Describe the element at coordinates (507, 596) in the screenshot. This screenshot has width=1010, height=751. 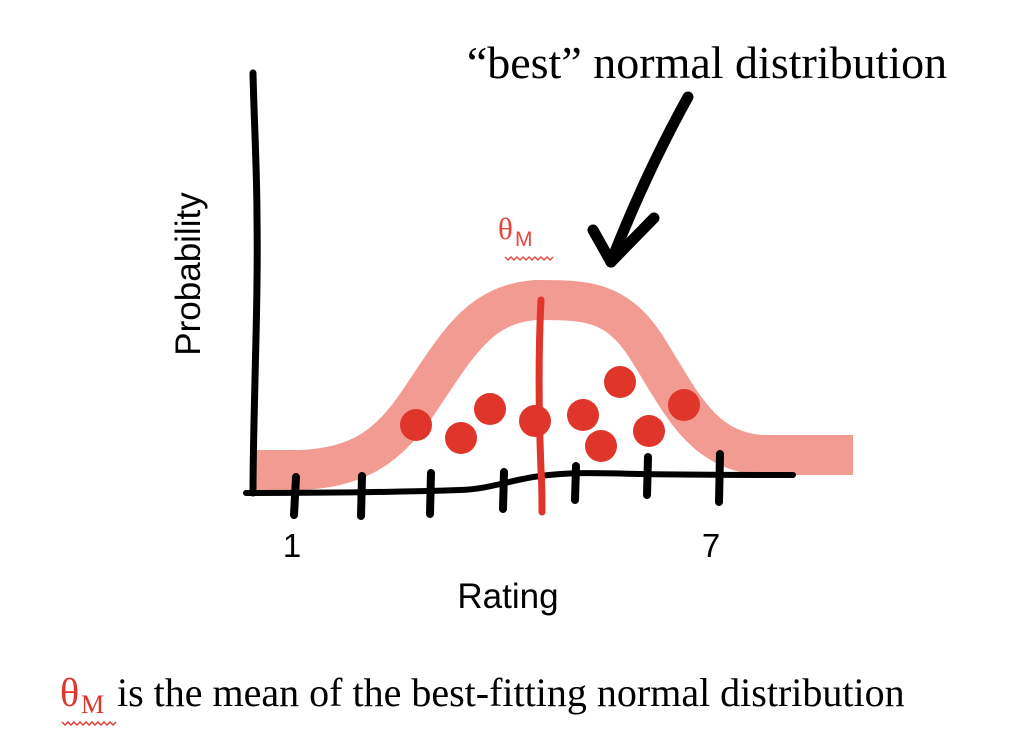
I see `x-axis-label: Rating` at that location.